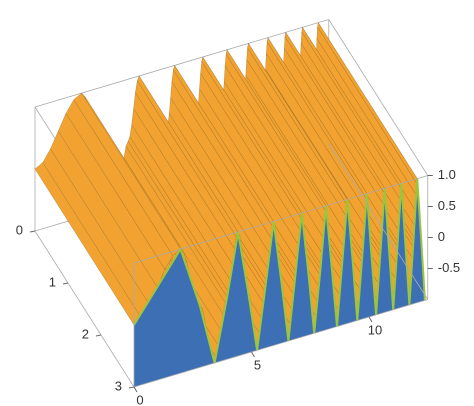  Describe the element at coordinates (447, 205) in the screenshot. I see `z-tick-label: 0.5` at that location.